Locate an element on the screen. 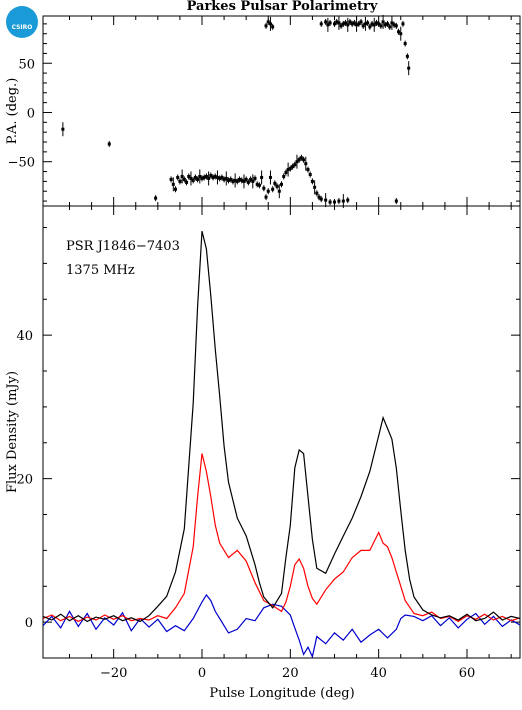 The height and width of the screenshot is (710, 522). x-tick-label: −20 is located at coordinates (113, 673).